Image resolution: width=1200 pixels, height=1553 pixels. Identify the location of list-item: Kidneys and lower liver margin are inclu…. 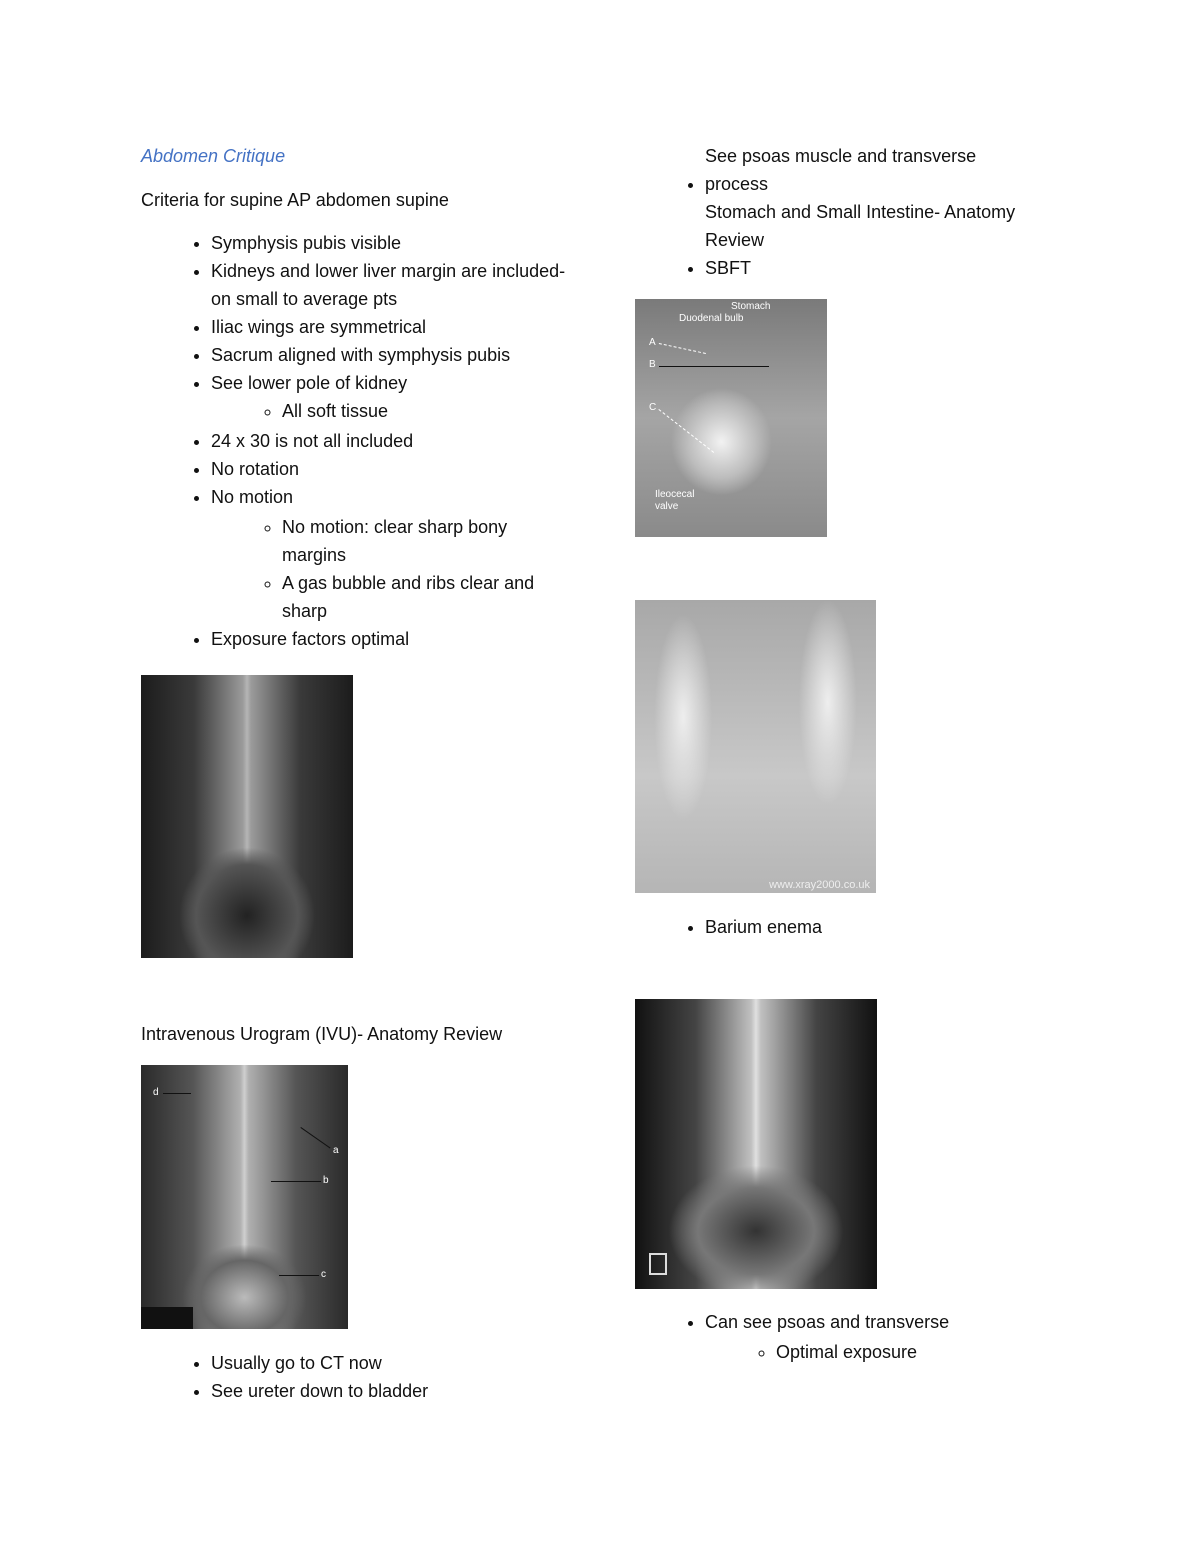
(391, 285).